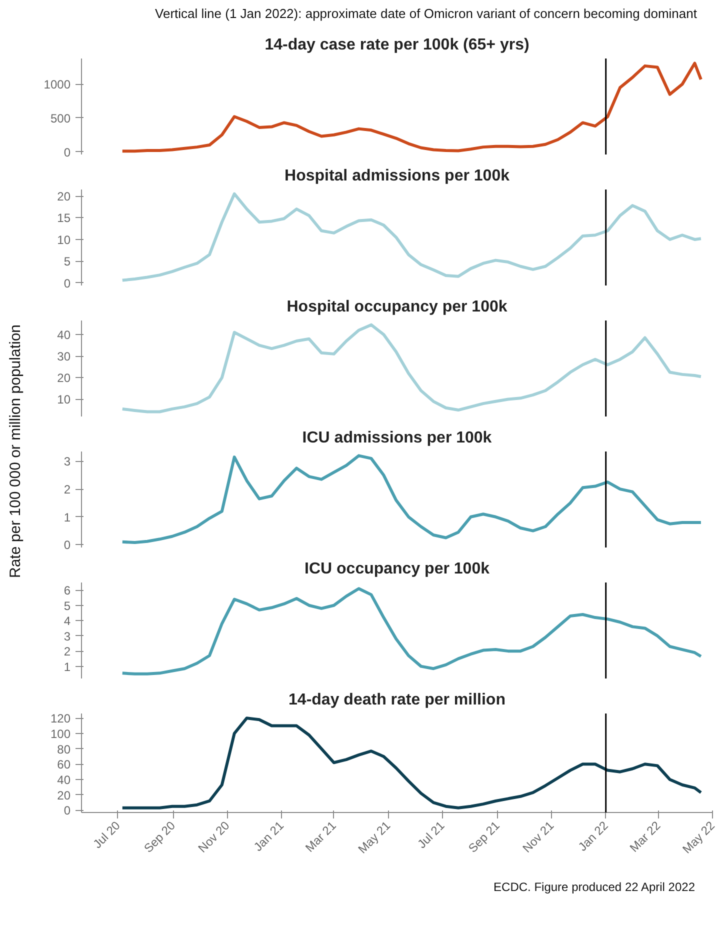  Describe the element at coordinates (397, 175) in the screenshot. I see `chart-title: Hospital admissions per 100k` at that location.